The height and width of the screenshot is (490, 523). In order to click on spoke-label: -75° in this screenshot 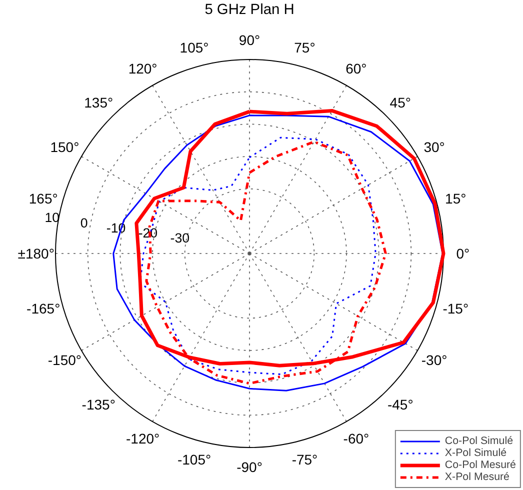, I will do `click(305, 460)`.